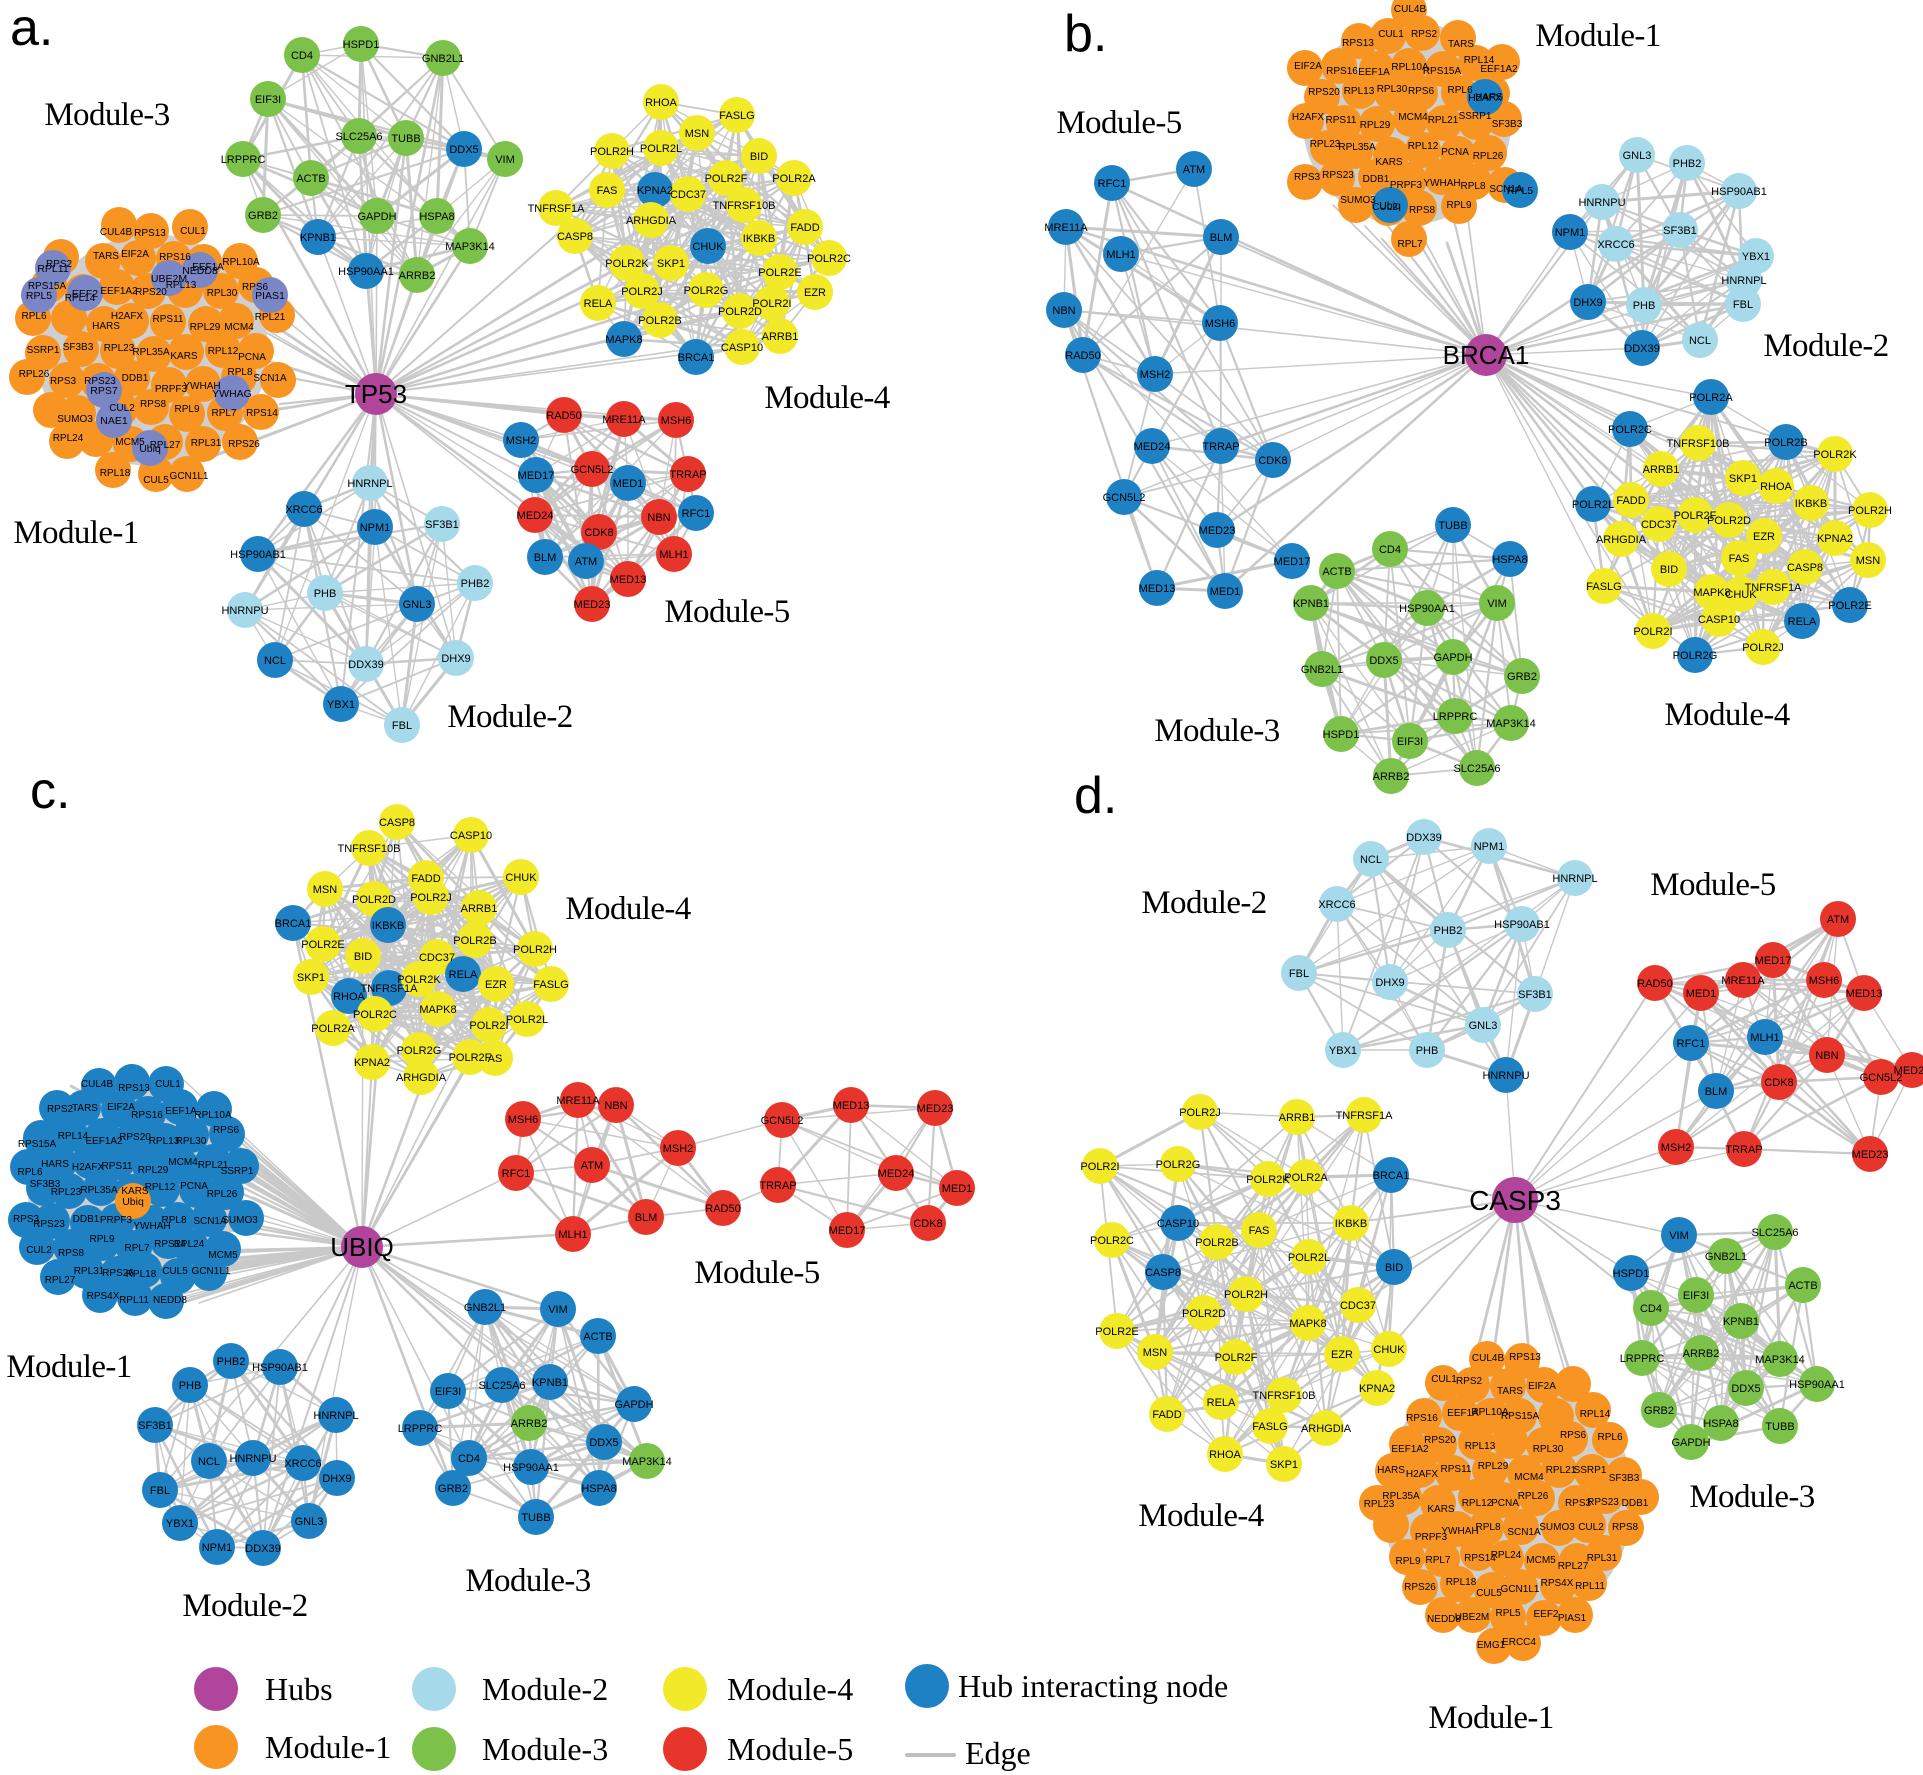  What do you see at coordinates (1469, 1381) in the screenshot?
I see `svg-text: RPS2` at bounding box center [1469, 1381].